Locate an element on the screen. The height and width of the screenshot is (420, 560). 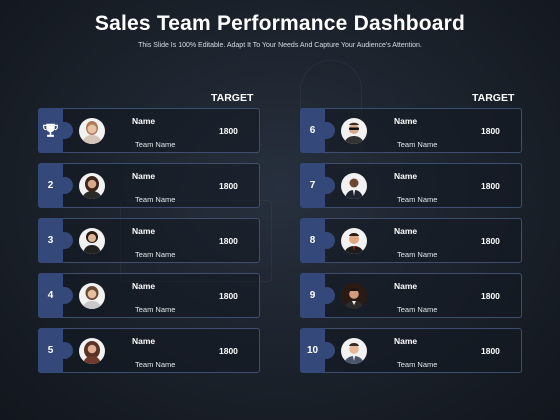
rank-number: 2 is located at coordinates (50, 185).